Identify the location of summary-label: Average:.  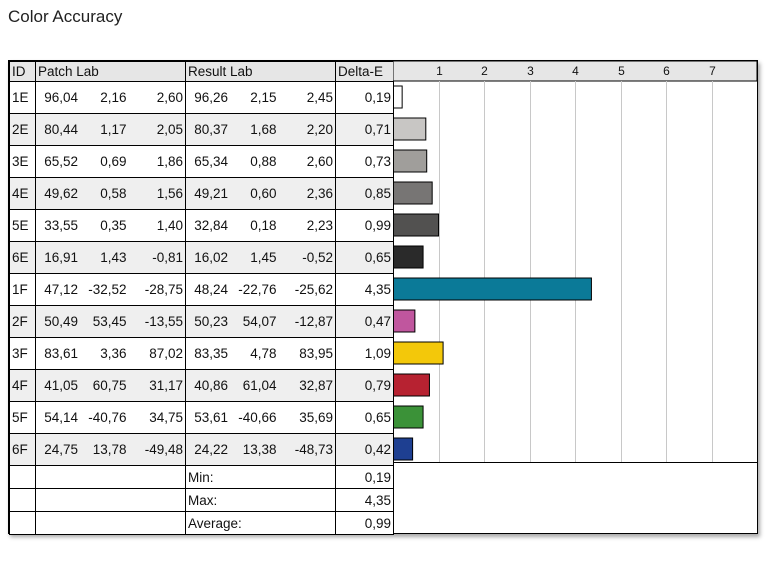
(260, 523).